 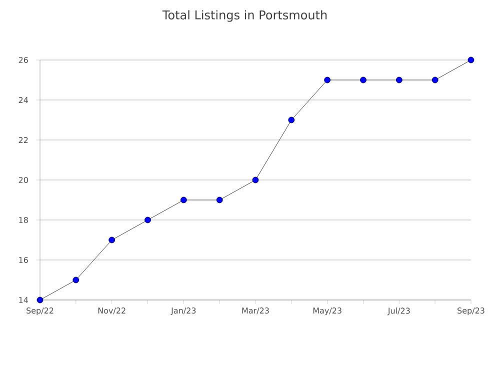 What do you see at coordinates (244, 16) in the screenshot?
I see `chart-title: Total Listings in Portsmouth` at bounding box center [244, 16].